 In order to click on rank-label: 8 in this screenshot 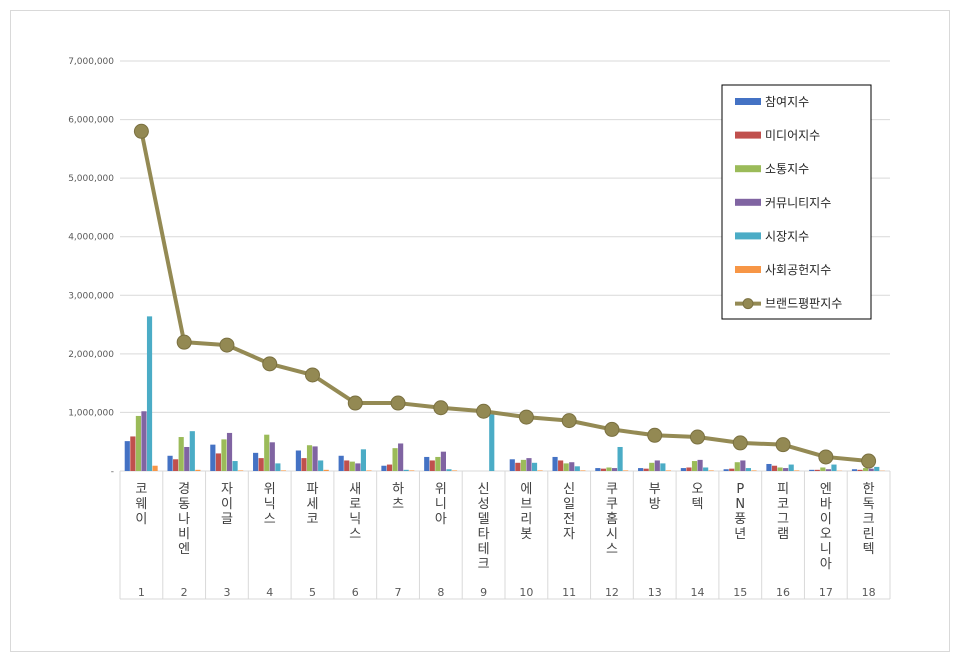, I will do `click(440, 592)`.